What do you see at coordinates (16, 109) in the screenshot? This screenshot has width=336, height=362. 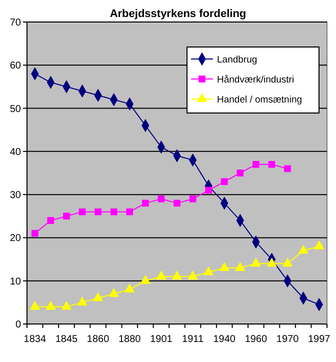 I see `y-tick-label: 50` at bounding box center [16, 109].